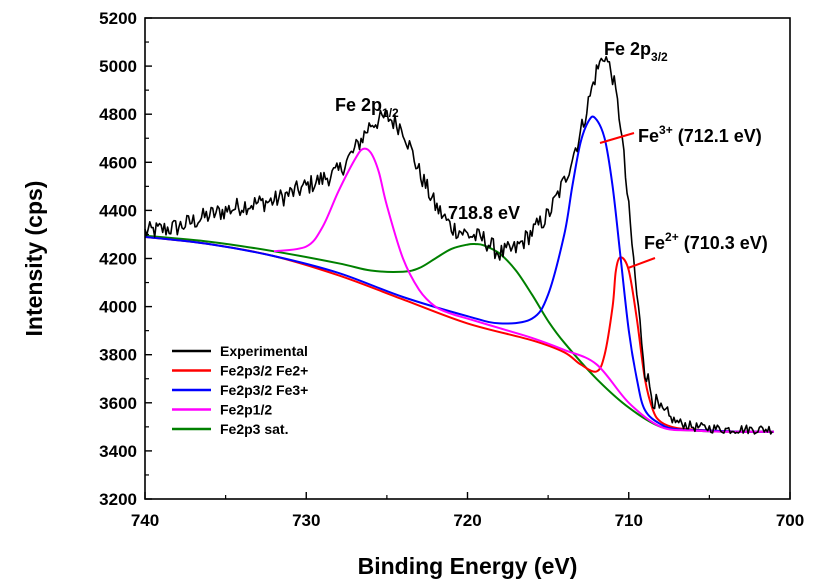  I want to click on annotation-fe3: Fe3+ (712.1 eV), so click(700, 134).